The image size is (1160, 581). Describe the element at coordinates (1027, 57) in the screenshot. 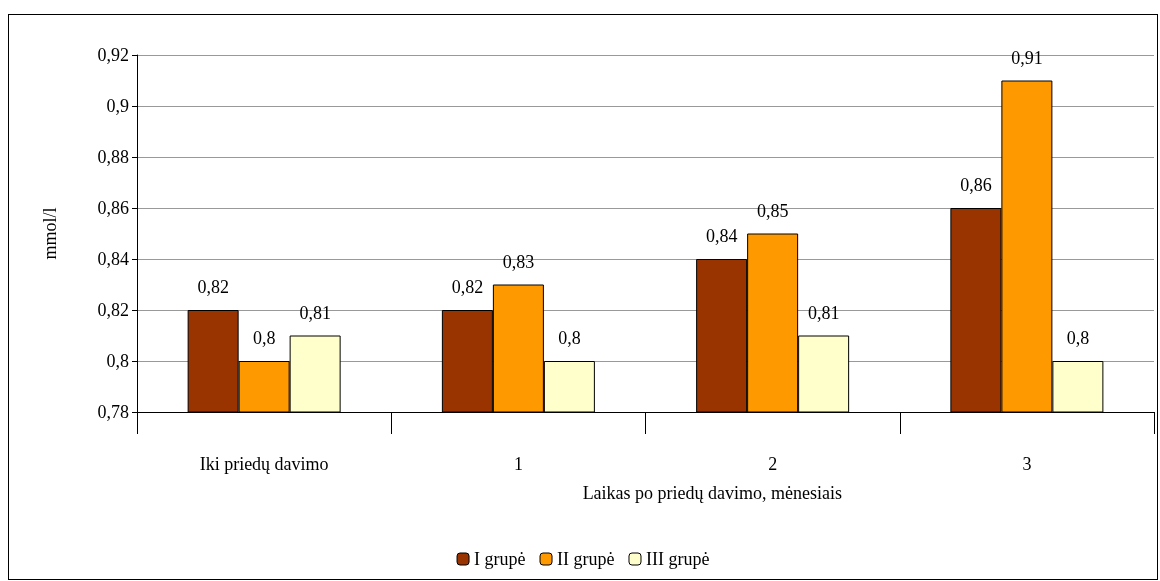

I see `data-label: 0,91` at that location.